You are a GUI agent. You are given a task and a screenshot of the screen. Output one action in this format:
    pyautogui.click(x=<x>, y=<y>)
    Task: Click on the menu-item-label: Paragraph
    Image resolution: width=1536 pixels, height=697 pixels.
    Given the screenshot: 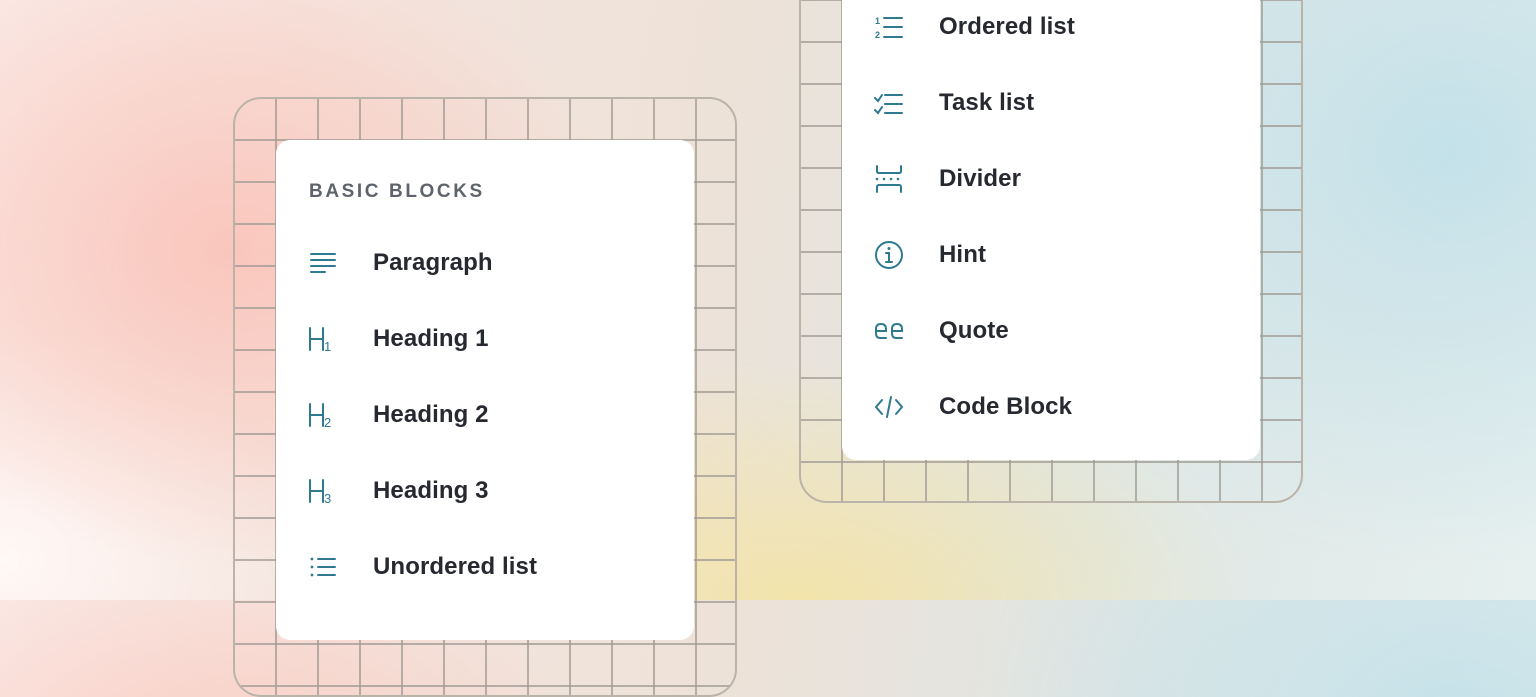 What is the action you would take?
    pyautogui.click(x=433, y=262)
    